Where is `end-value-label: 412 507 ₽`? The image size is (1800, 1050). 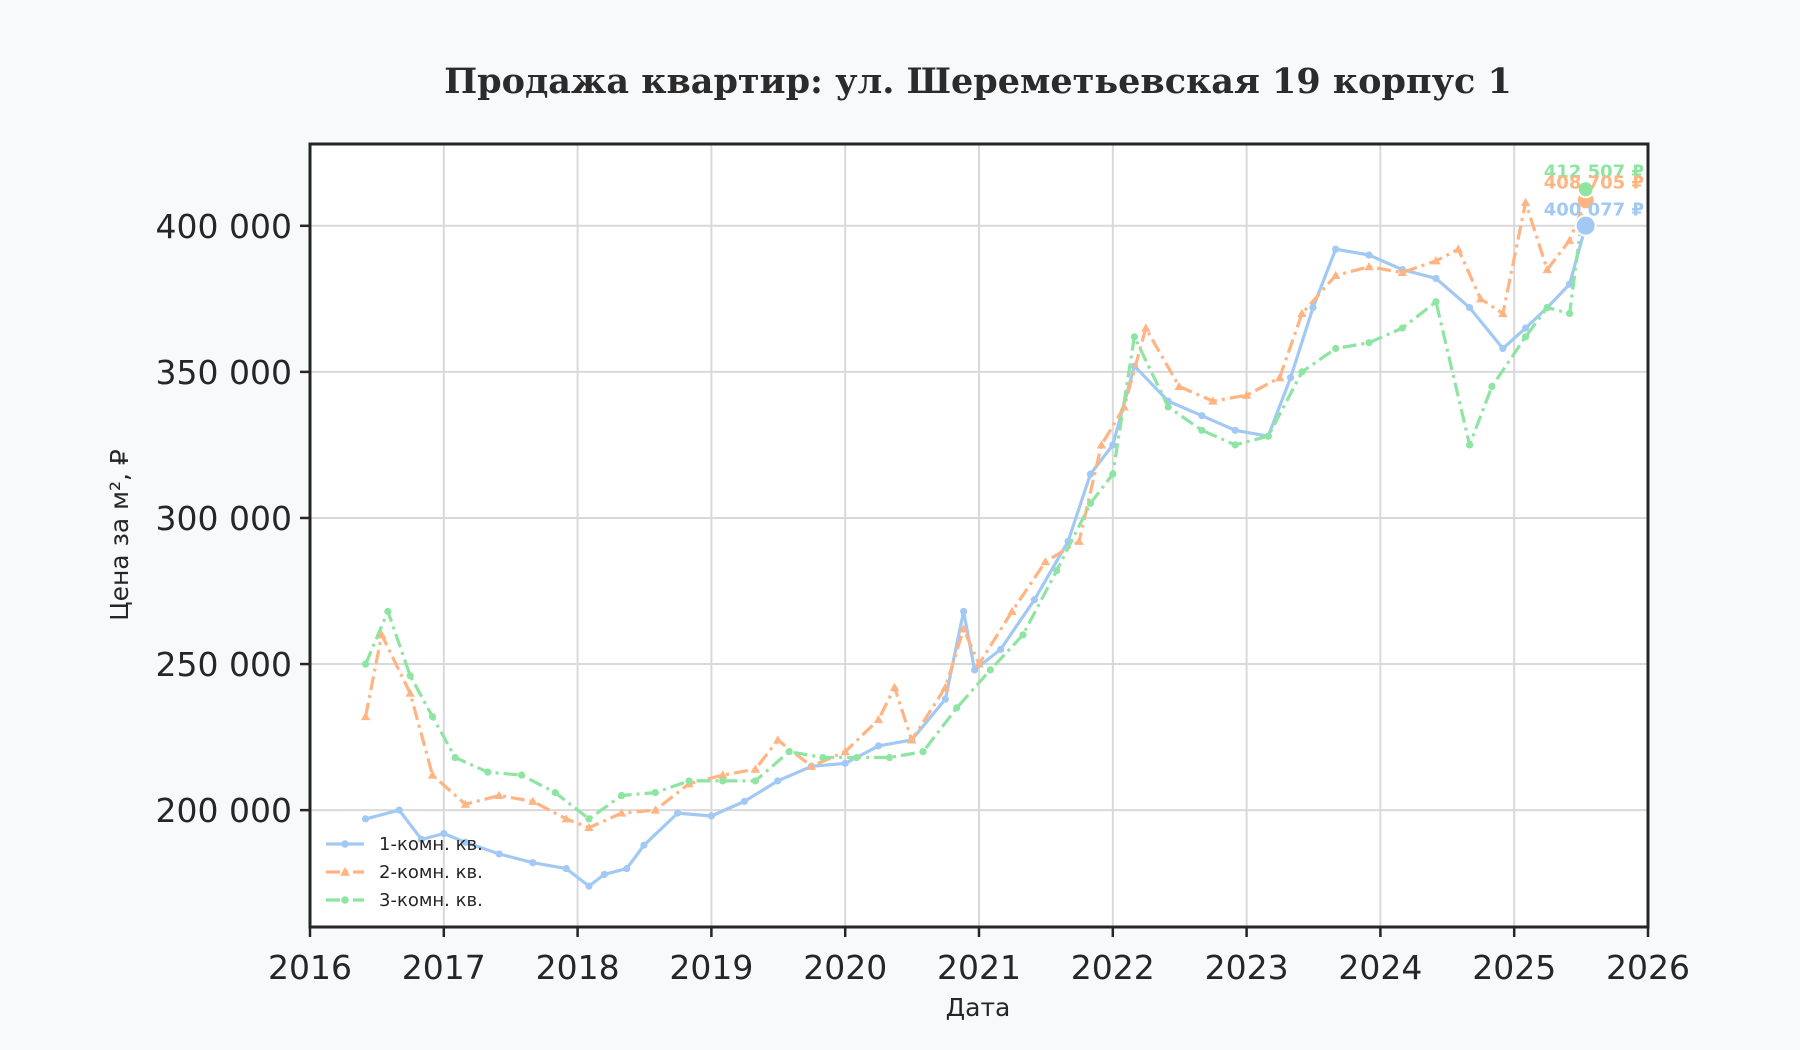
end-value-label: 412 507 ₽ is located at coordinates (1594, 171).